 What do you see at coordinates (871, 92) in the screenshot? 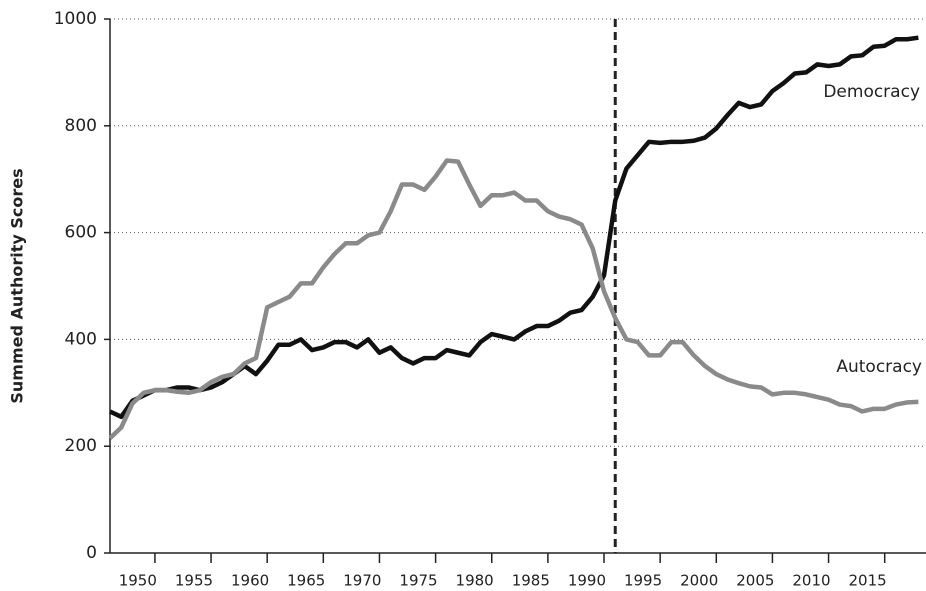
I see `series-label: Democracy` at bounding box center [871, 92].